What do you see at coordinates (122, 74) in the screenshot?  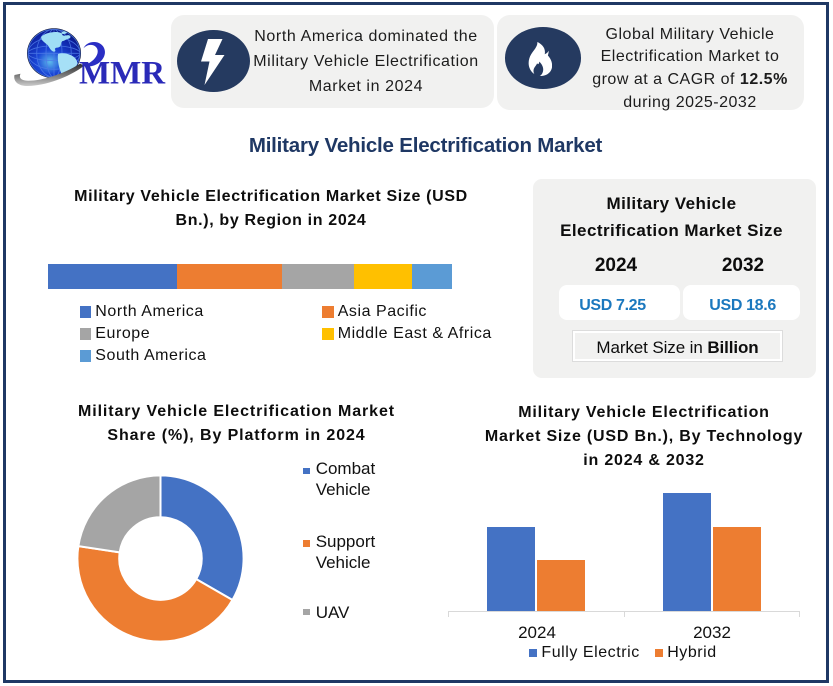 I see `svg-text: MMR` at bounding box center [122, 74].